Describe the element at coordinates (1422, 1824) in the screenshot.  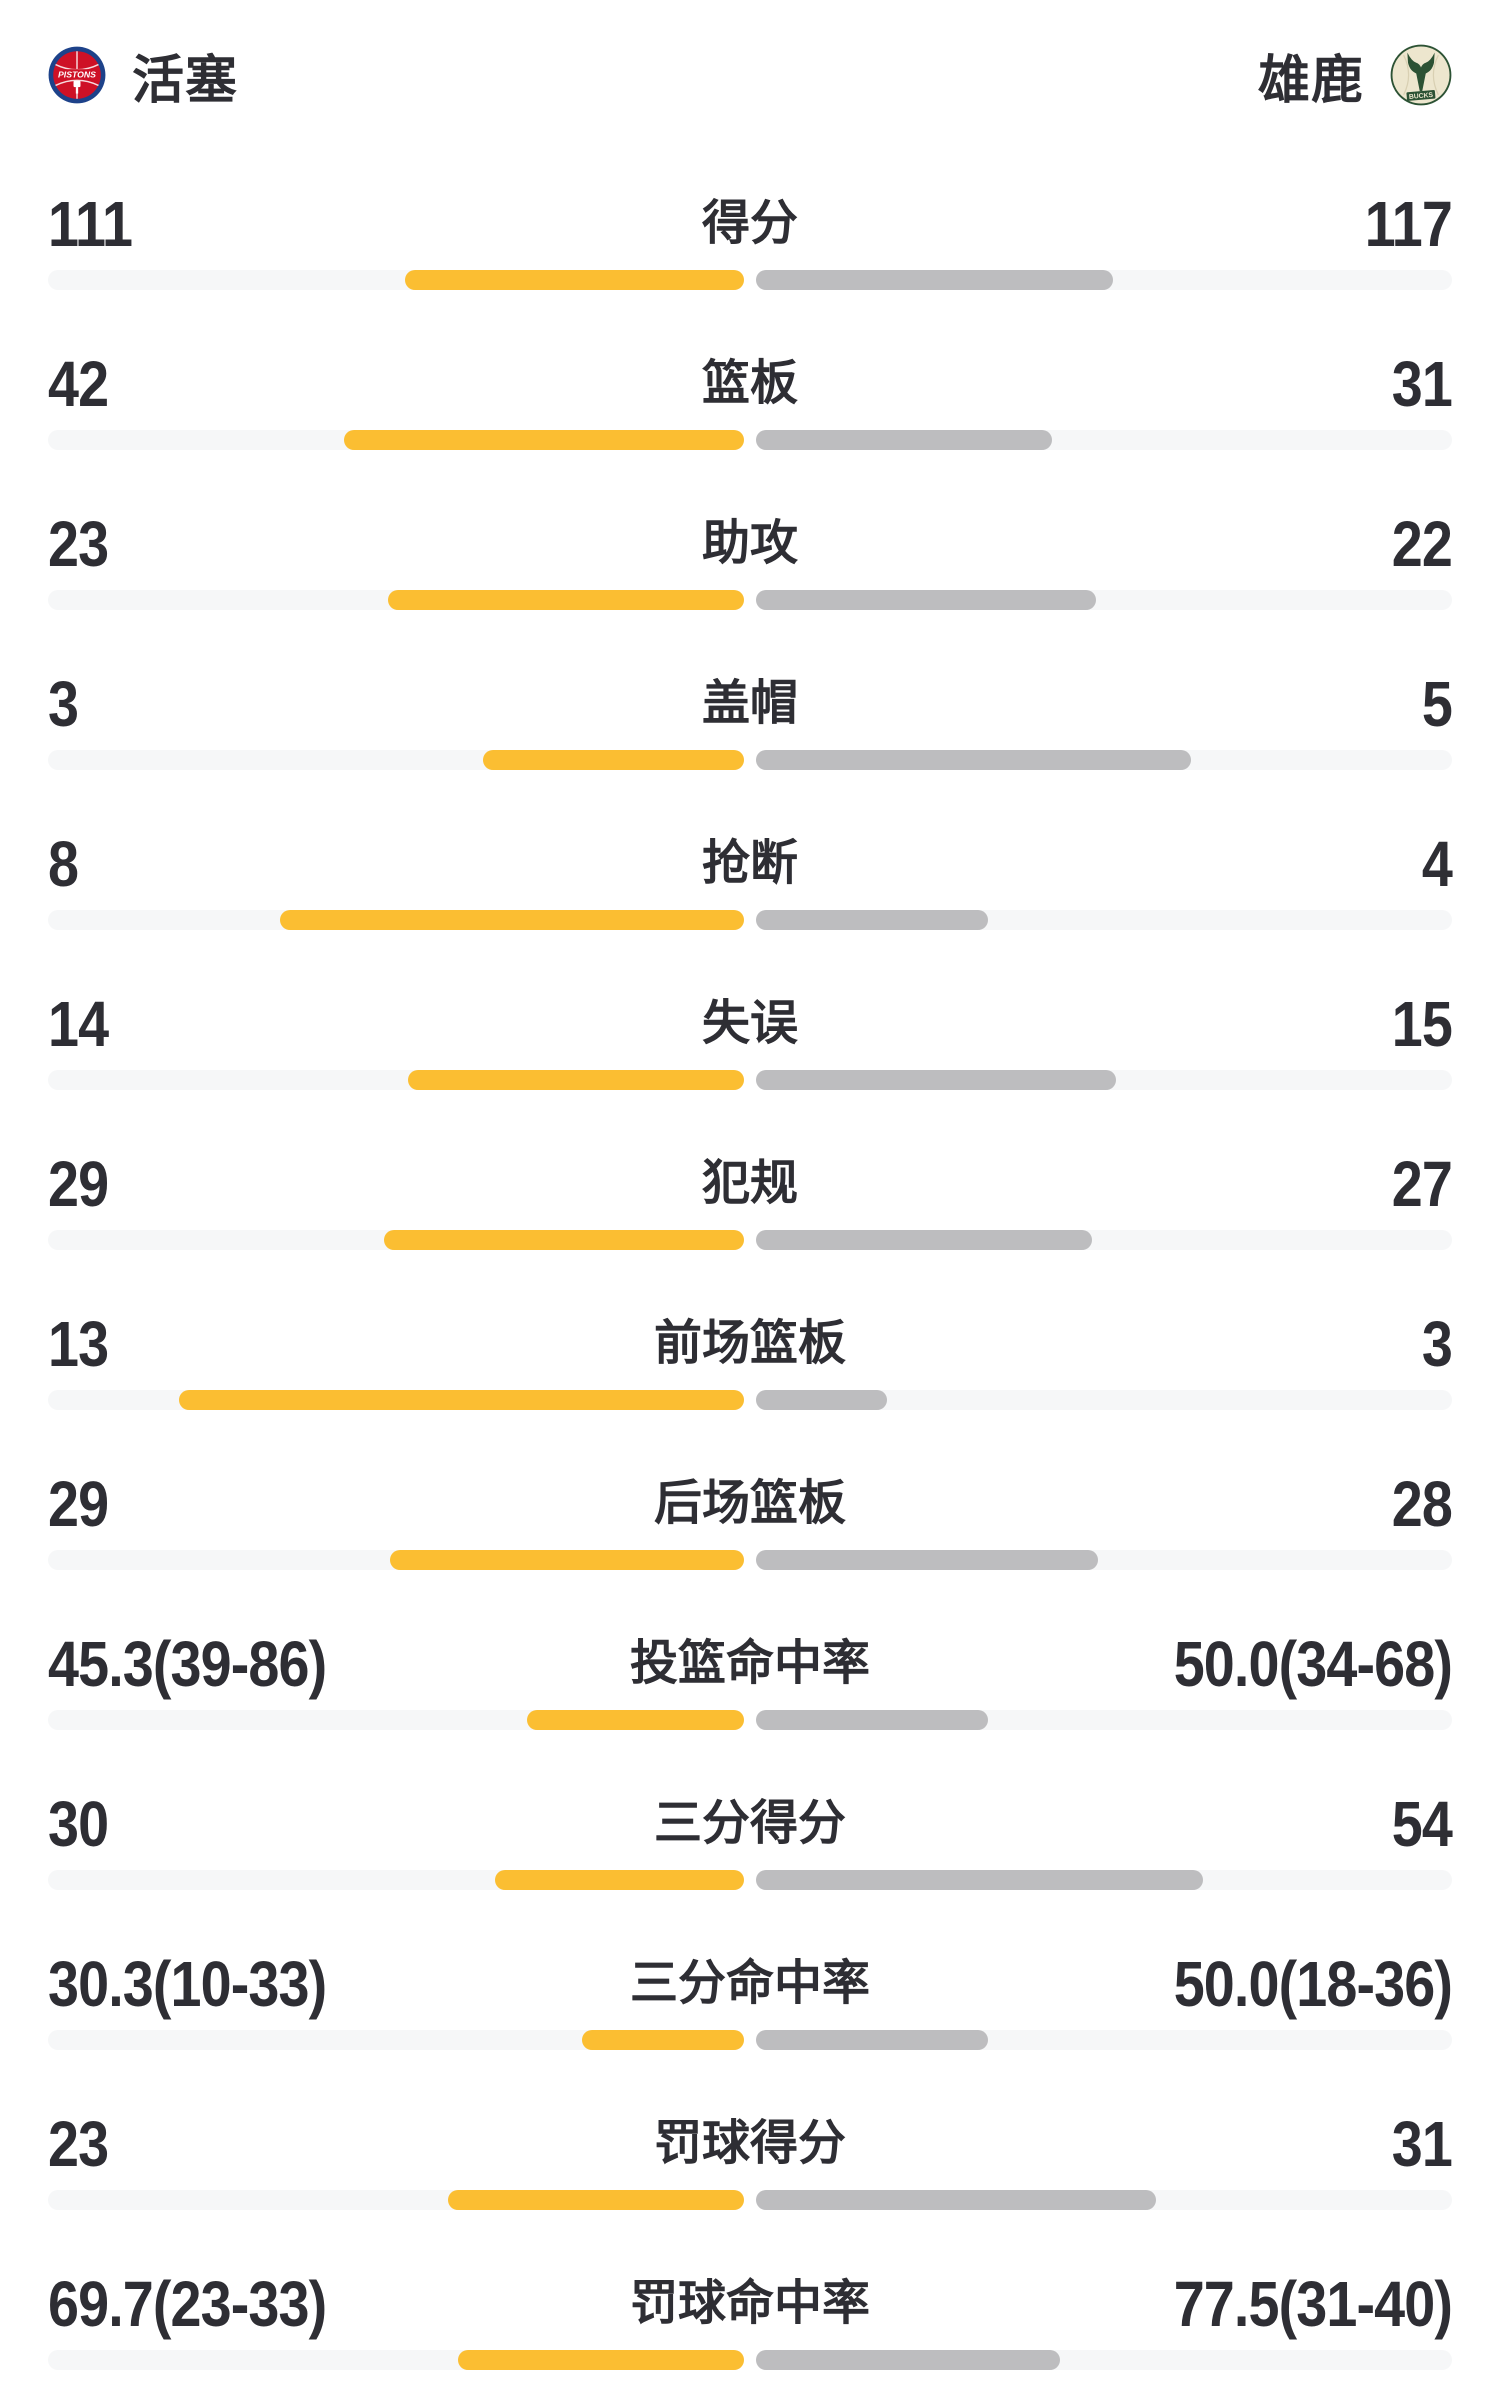
I see `away-stat-value: 54` at that location.